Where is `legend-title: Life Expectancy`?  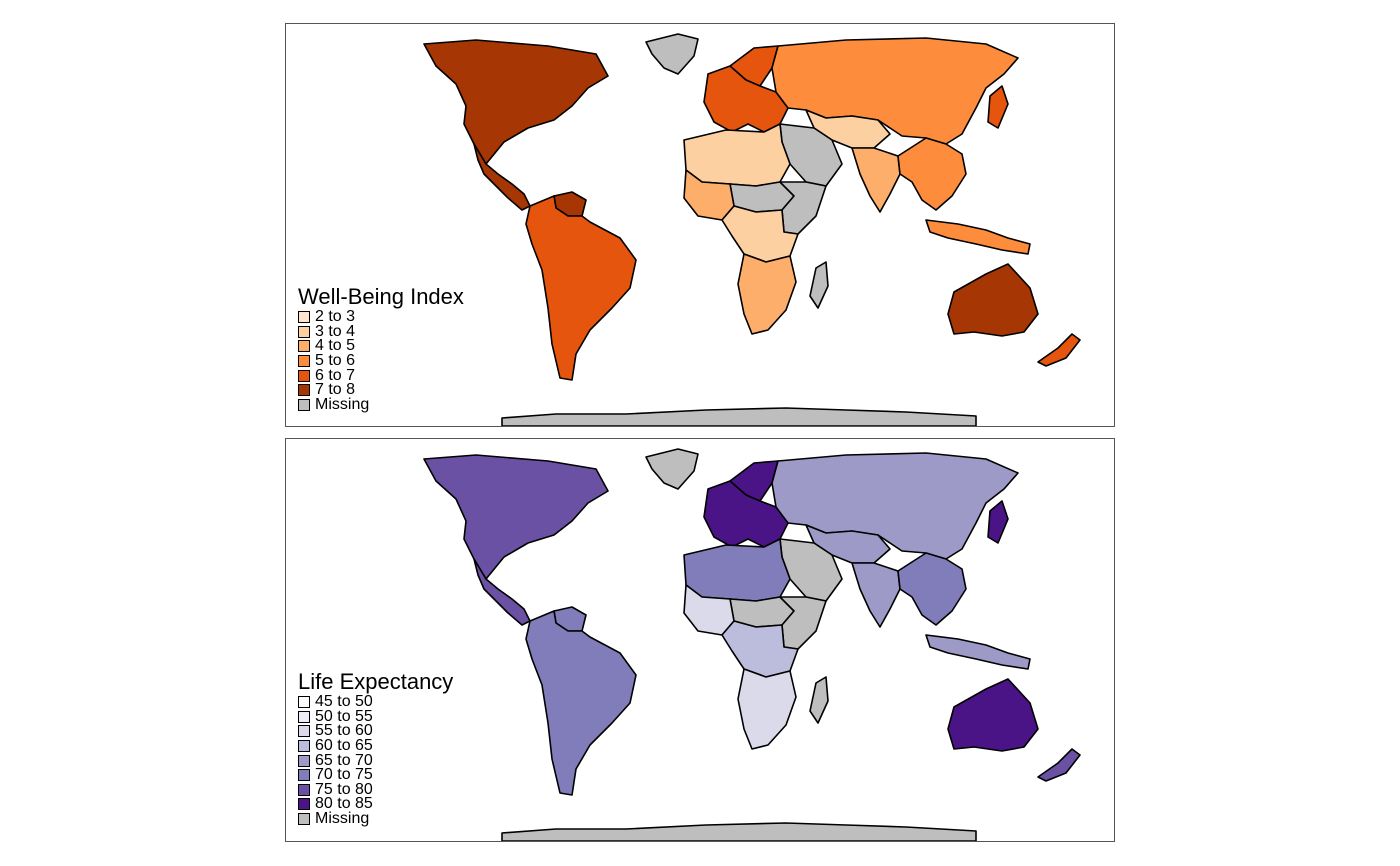
legend-title: Life Expectancy is located at coordinates (376, 681).